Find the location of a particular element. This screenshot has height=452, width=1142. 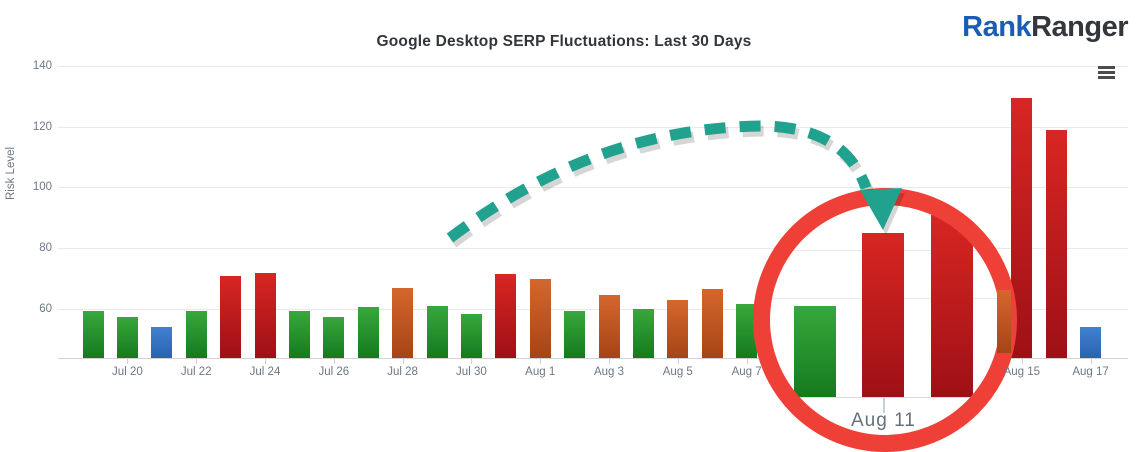

hamburger-menu-icon is located at coordinates (1106, 73).